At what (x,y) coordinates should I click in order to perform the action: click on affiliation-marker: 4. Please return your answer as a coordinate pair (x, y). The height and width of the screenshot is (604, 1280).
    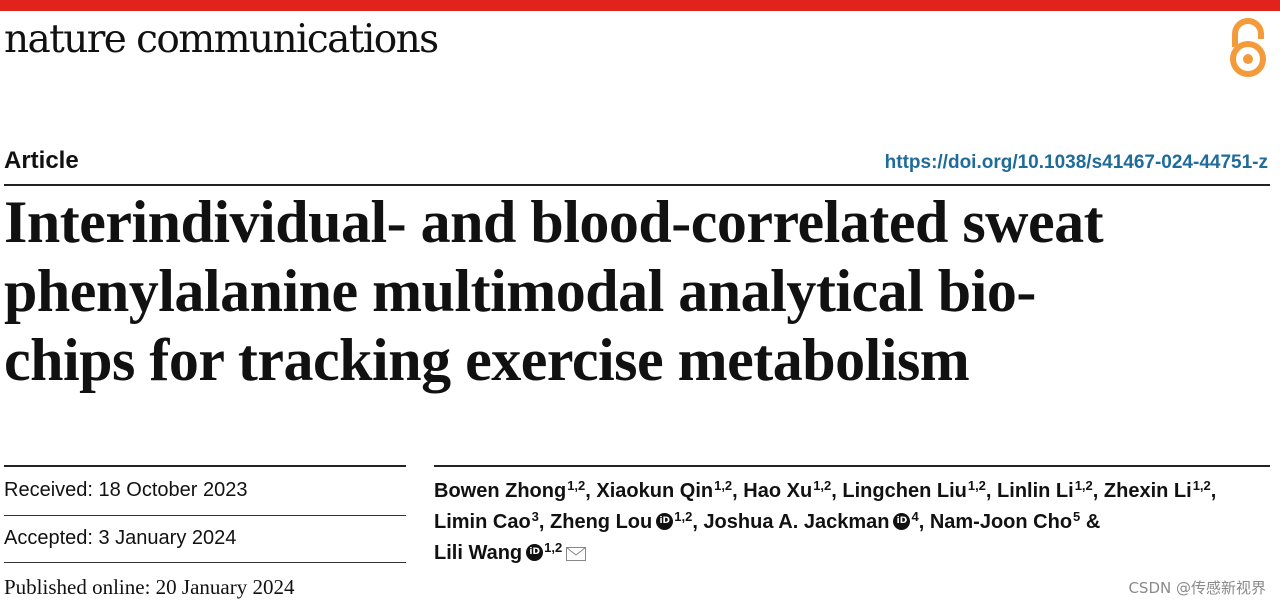
    Looking at the image, I should click on (915, 516).